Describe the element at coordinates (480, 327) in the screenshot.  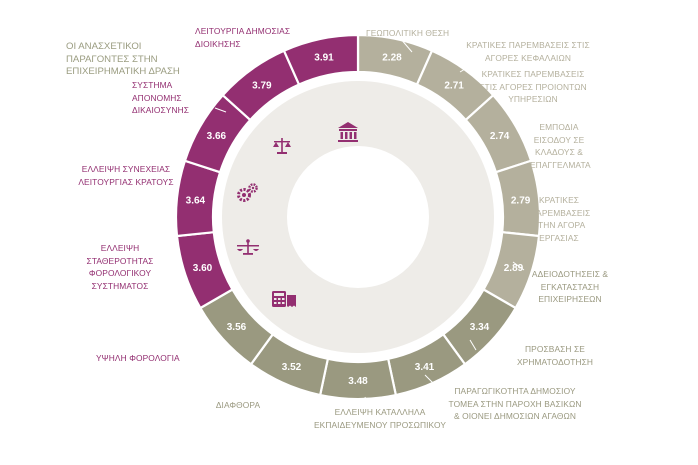
I see `segment-value: 3.34` at that location.